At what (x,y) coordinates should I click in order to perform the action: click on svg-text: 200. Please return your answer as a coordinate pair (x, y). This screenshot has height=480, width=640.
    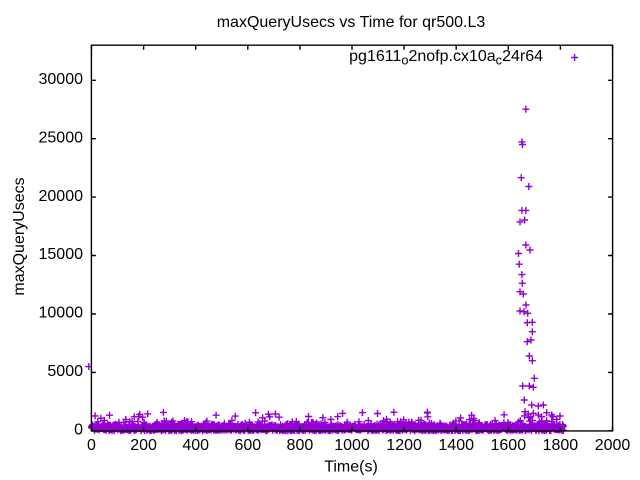
    Looking at the image, I should click on (143, 445).